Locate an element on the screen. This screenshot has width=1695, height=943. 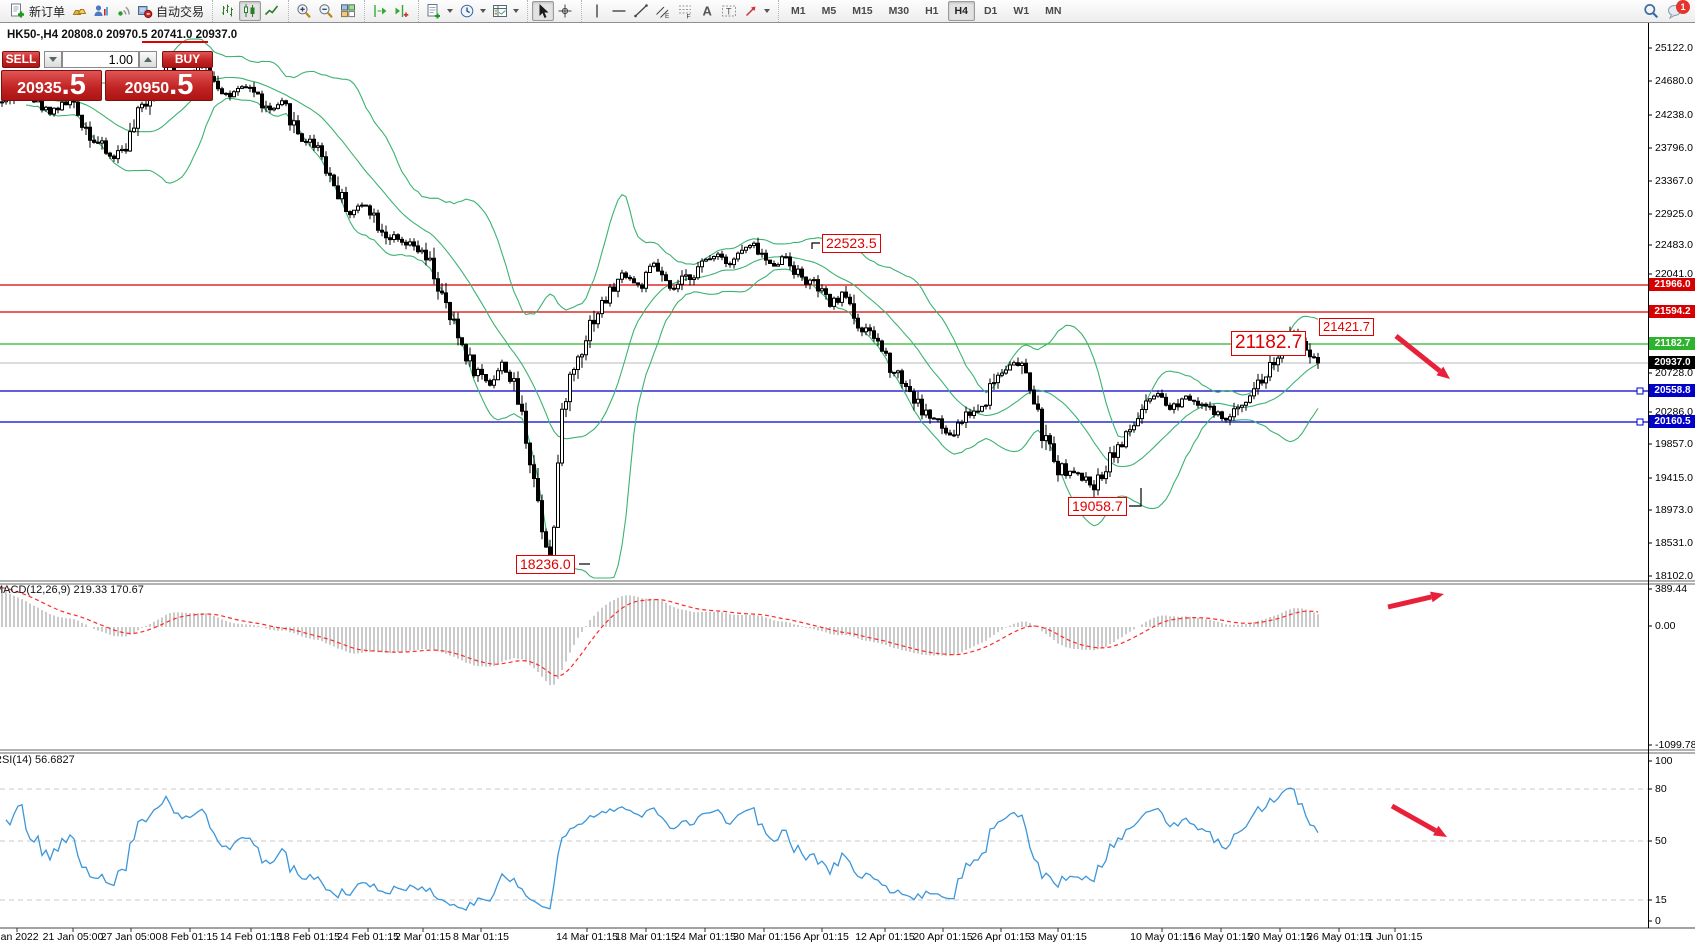
market-watch-button is located at coordinates (101, 11).